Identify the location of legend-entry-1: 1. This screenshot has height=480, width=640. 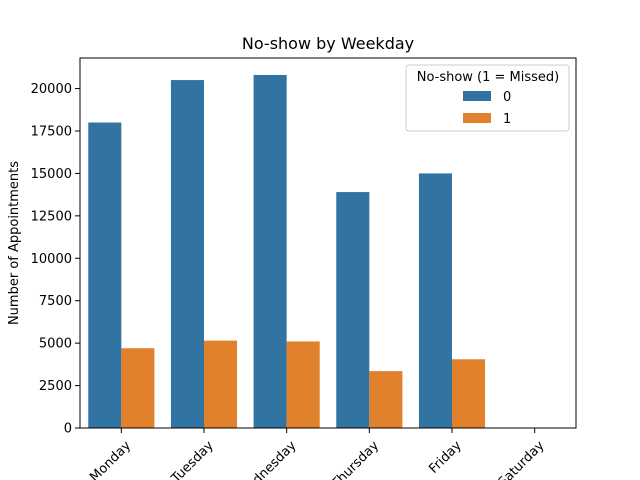
(507, 119).